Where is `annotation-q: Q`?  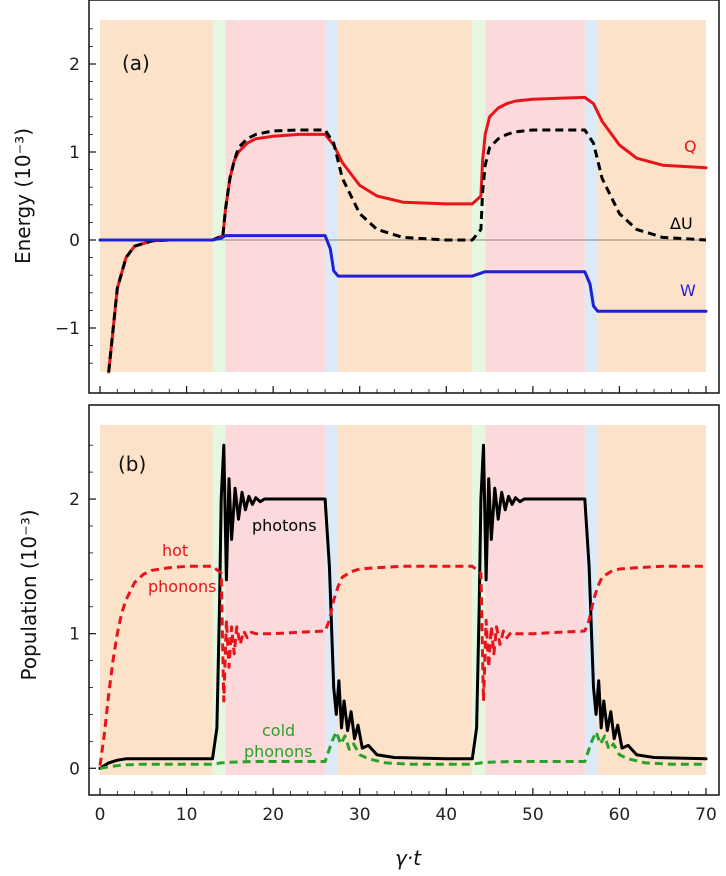 annotation-q: Q is located at coordinates (690, 146).